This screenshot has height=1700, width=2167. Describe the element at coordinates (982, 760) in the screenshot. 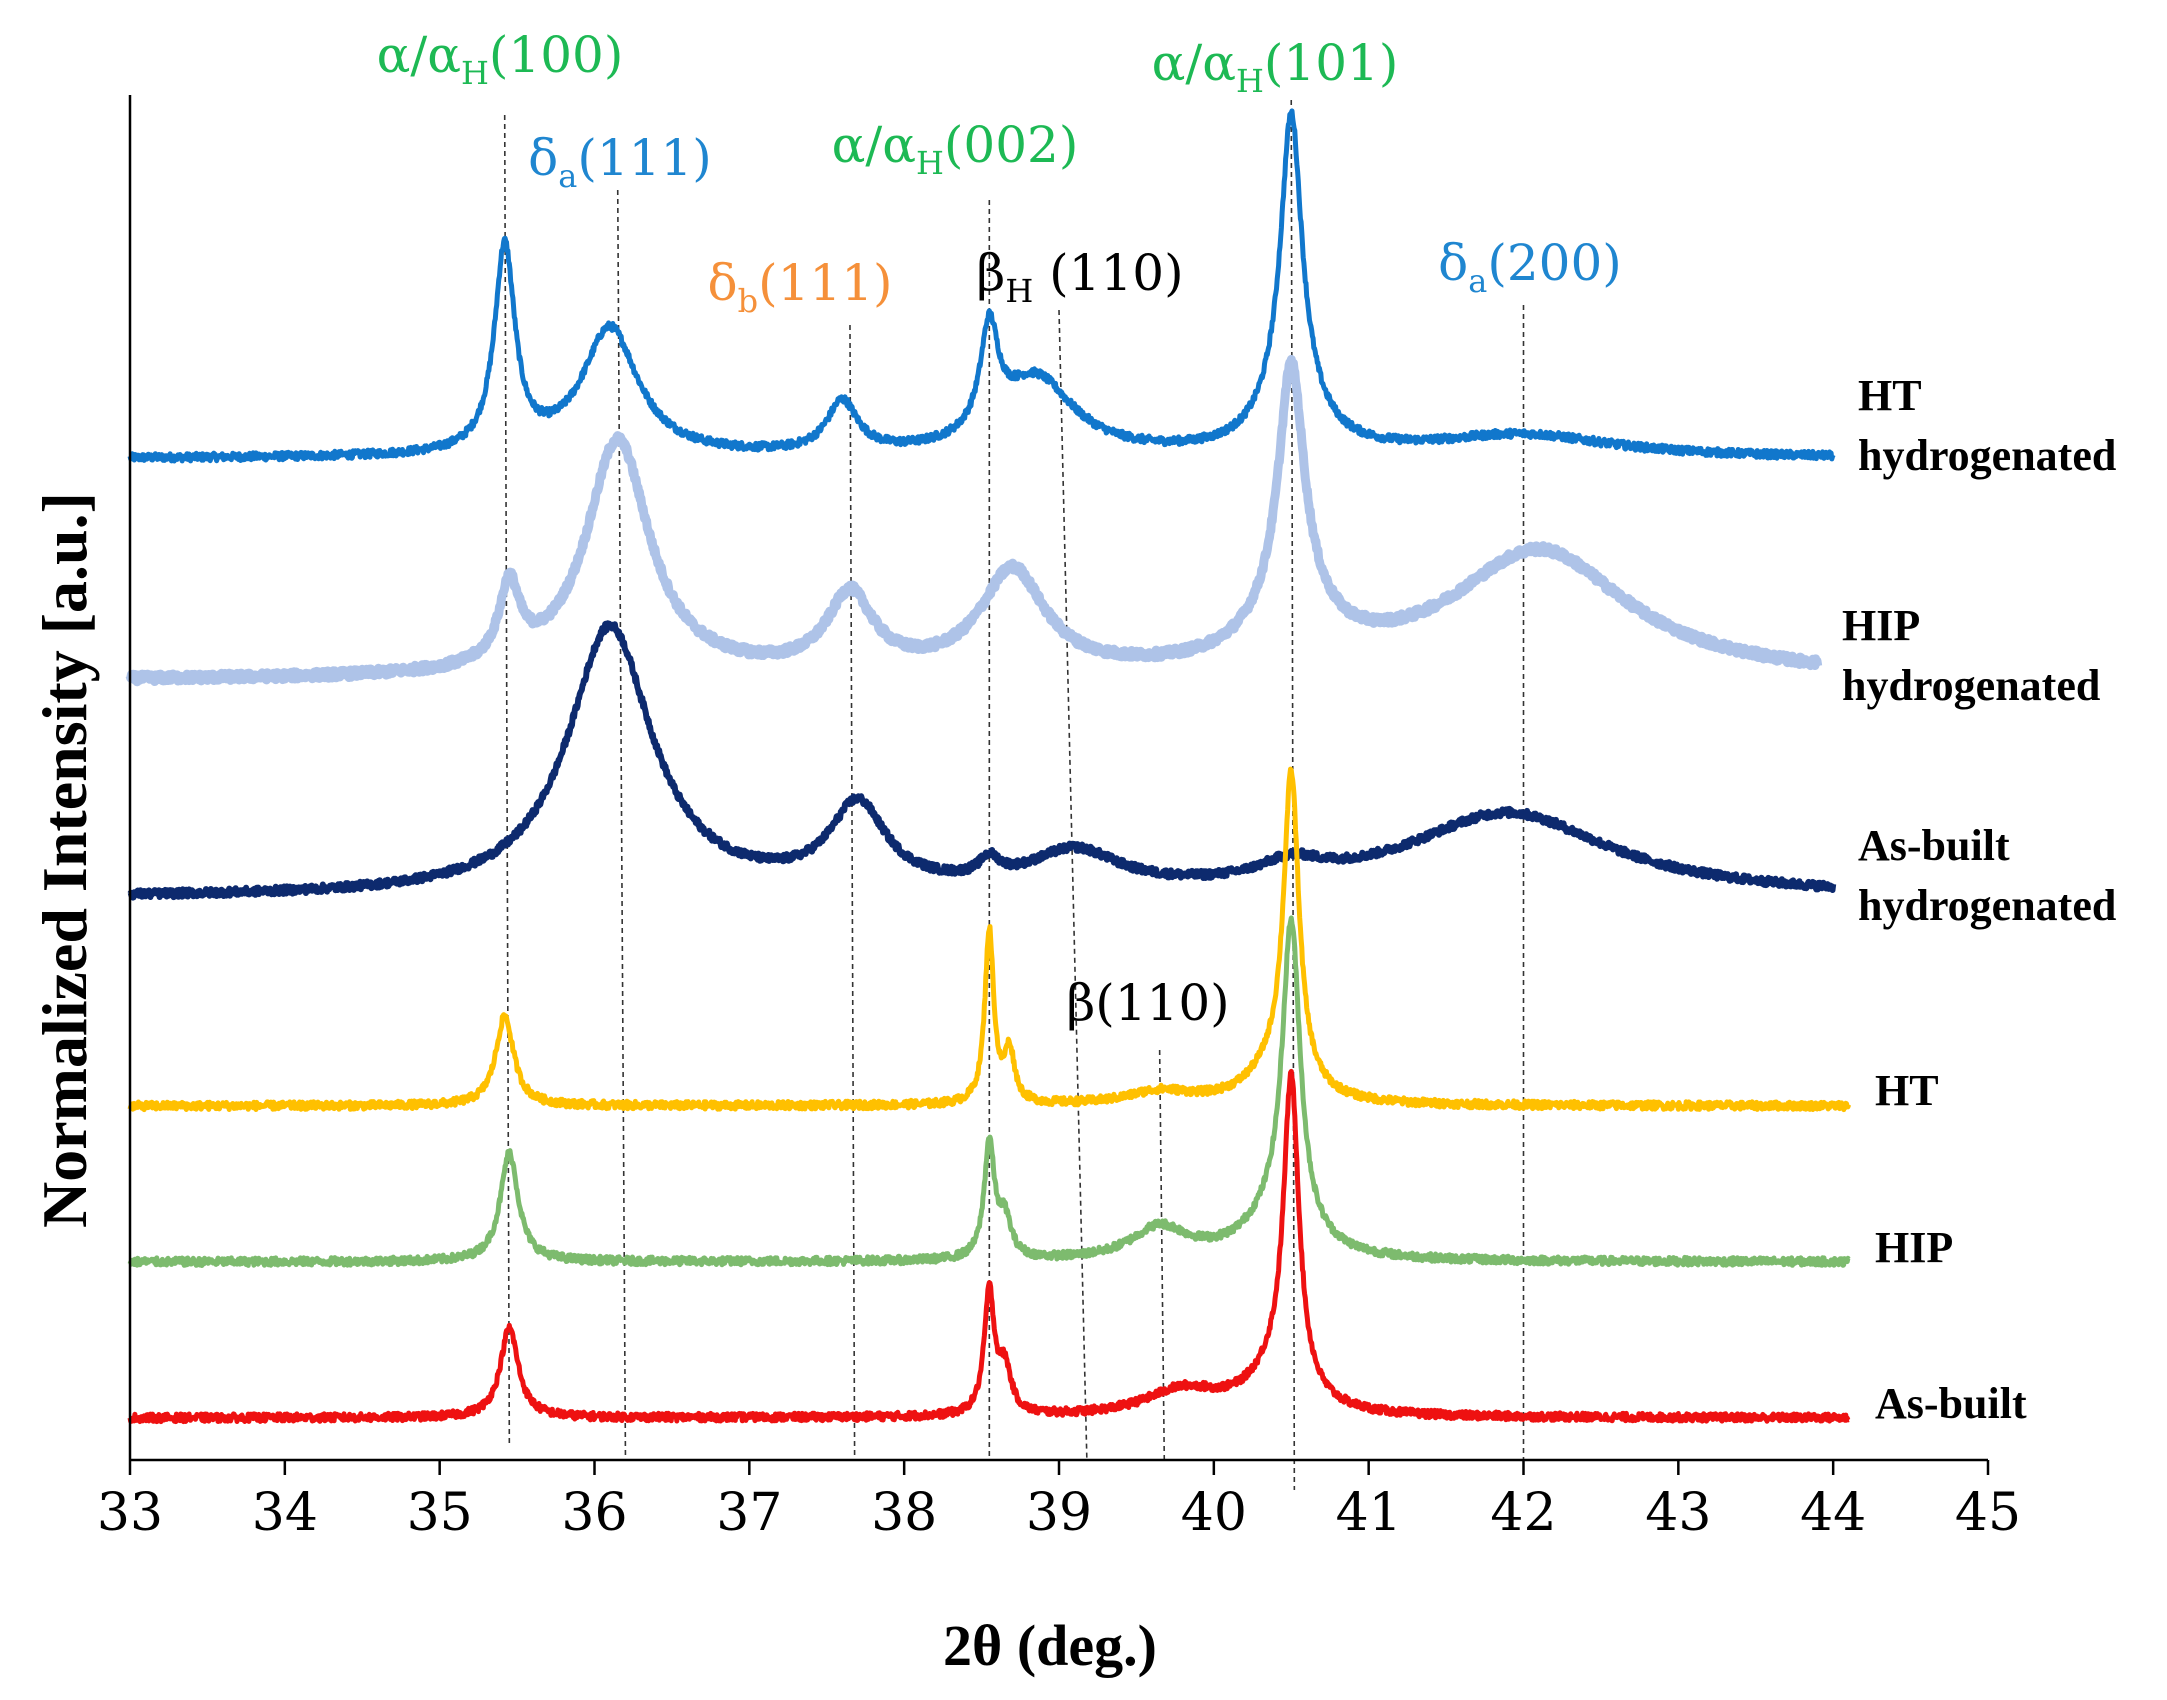

I see `series-line-as-built-hydrogenated` at that location.